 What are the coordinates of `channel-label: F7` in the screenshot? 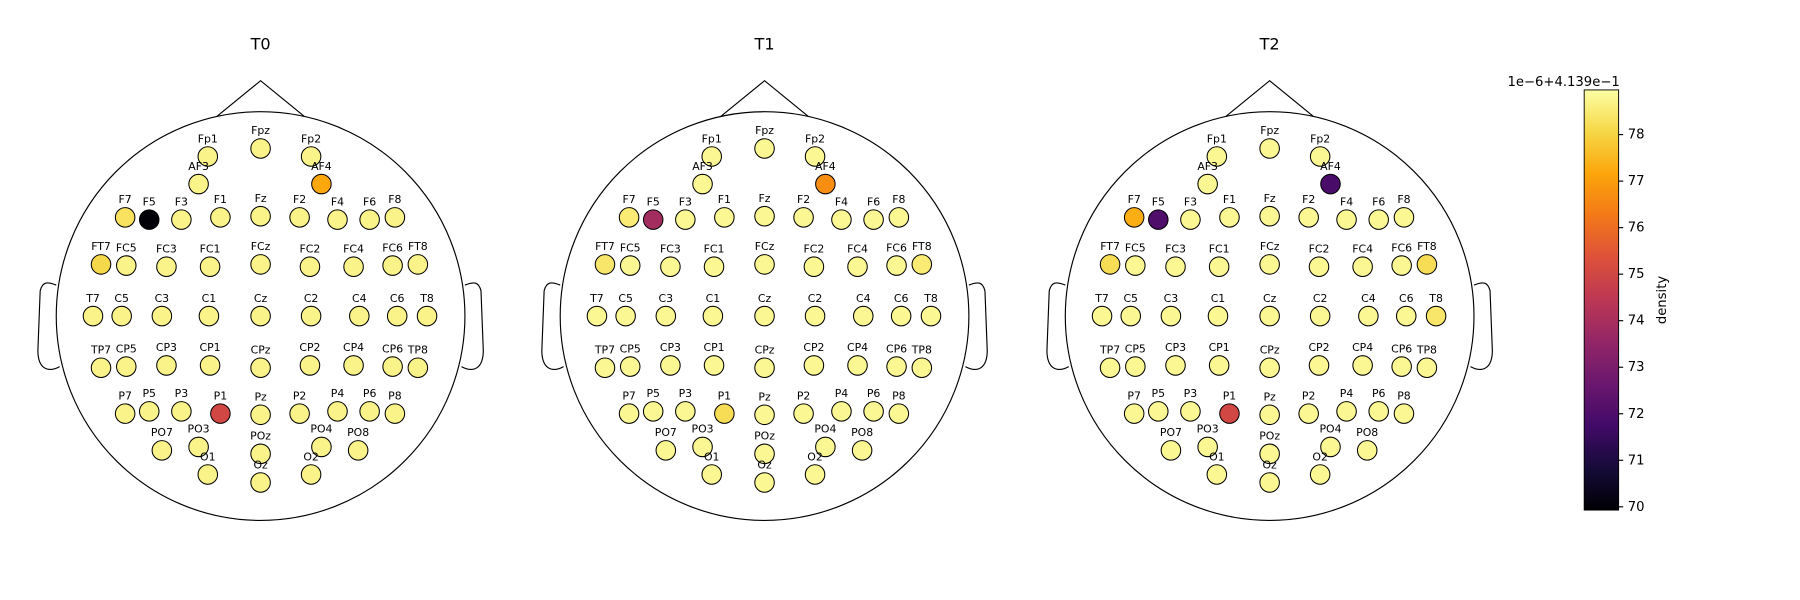 It's located at (628, 199).